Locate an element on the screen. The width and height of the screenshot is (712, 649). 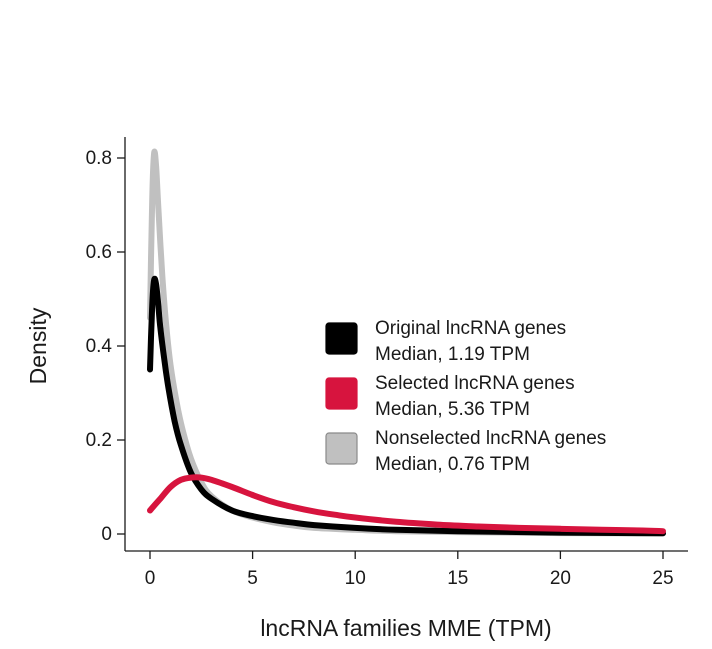
legend-median: Median, 1.19 TPM is located at coordinates (452, 354).